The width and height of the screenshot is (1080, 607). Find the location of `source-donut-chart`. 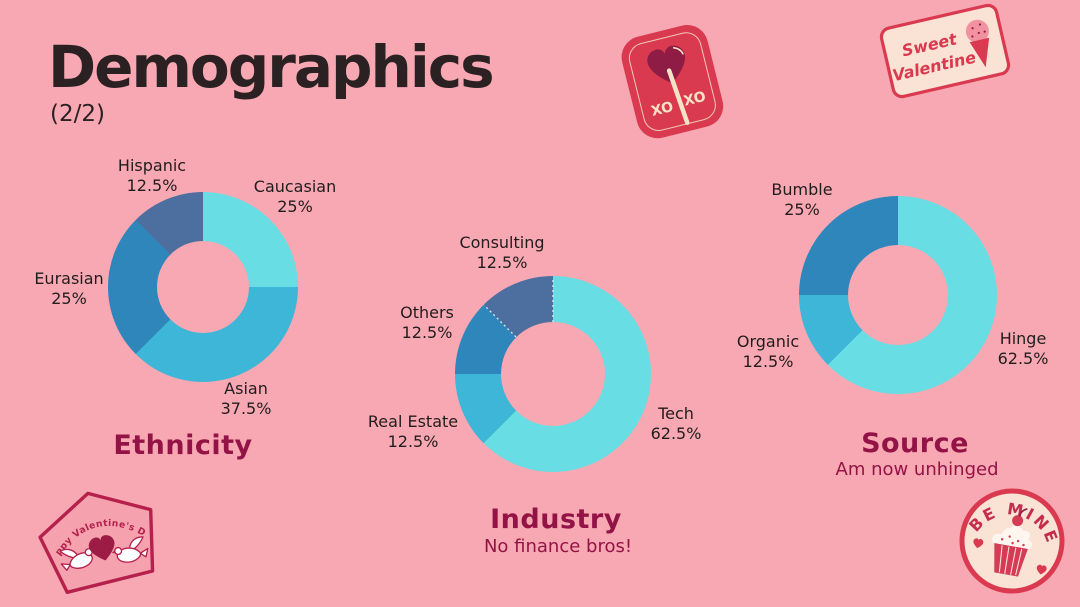

source-donut-chart is located at coordinates (898, 295).